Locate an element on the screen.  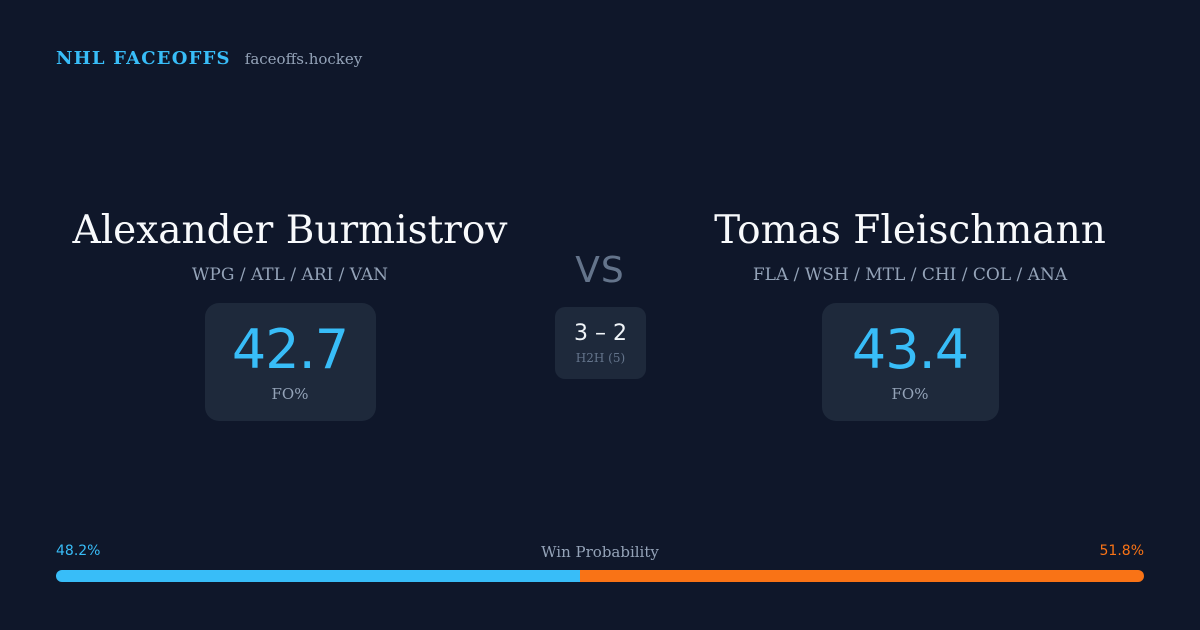
win-probability-left-value: 48.2% is located at coordinates (78, 551).